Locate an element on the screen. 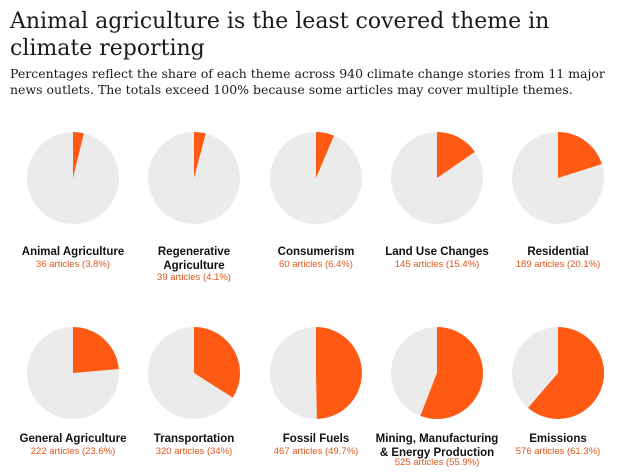 The image size is (632, 472). pie-label: Land Use Changes is located at coordinates (437, 252).